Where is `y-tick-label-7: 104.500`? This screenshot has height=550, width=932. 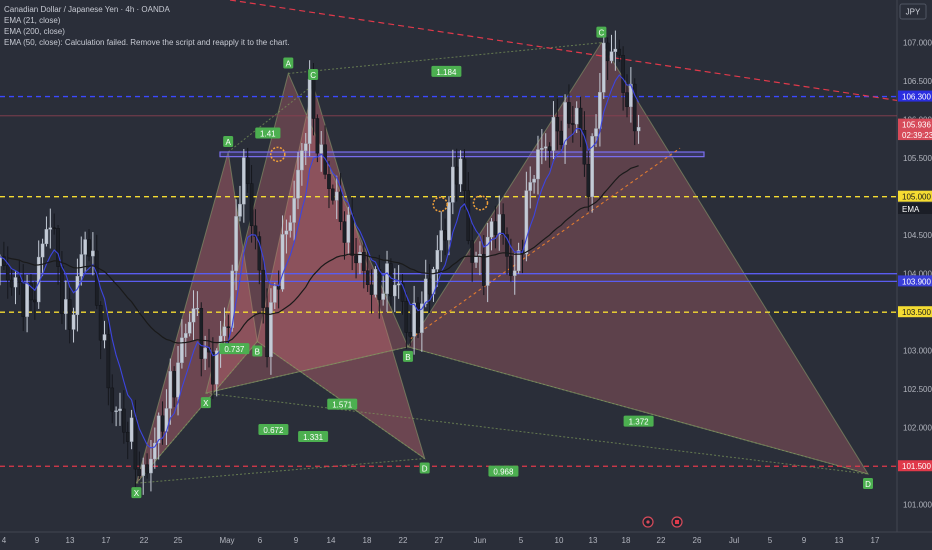
y-tick-label-7: 104.500 is located at coordinates (917, 235).